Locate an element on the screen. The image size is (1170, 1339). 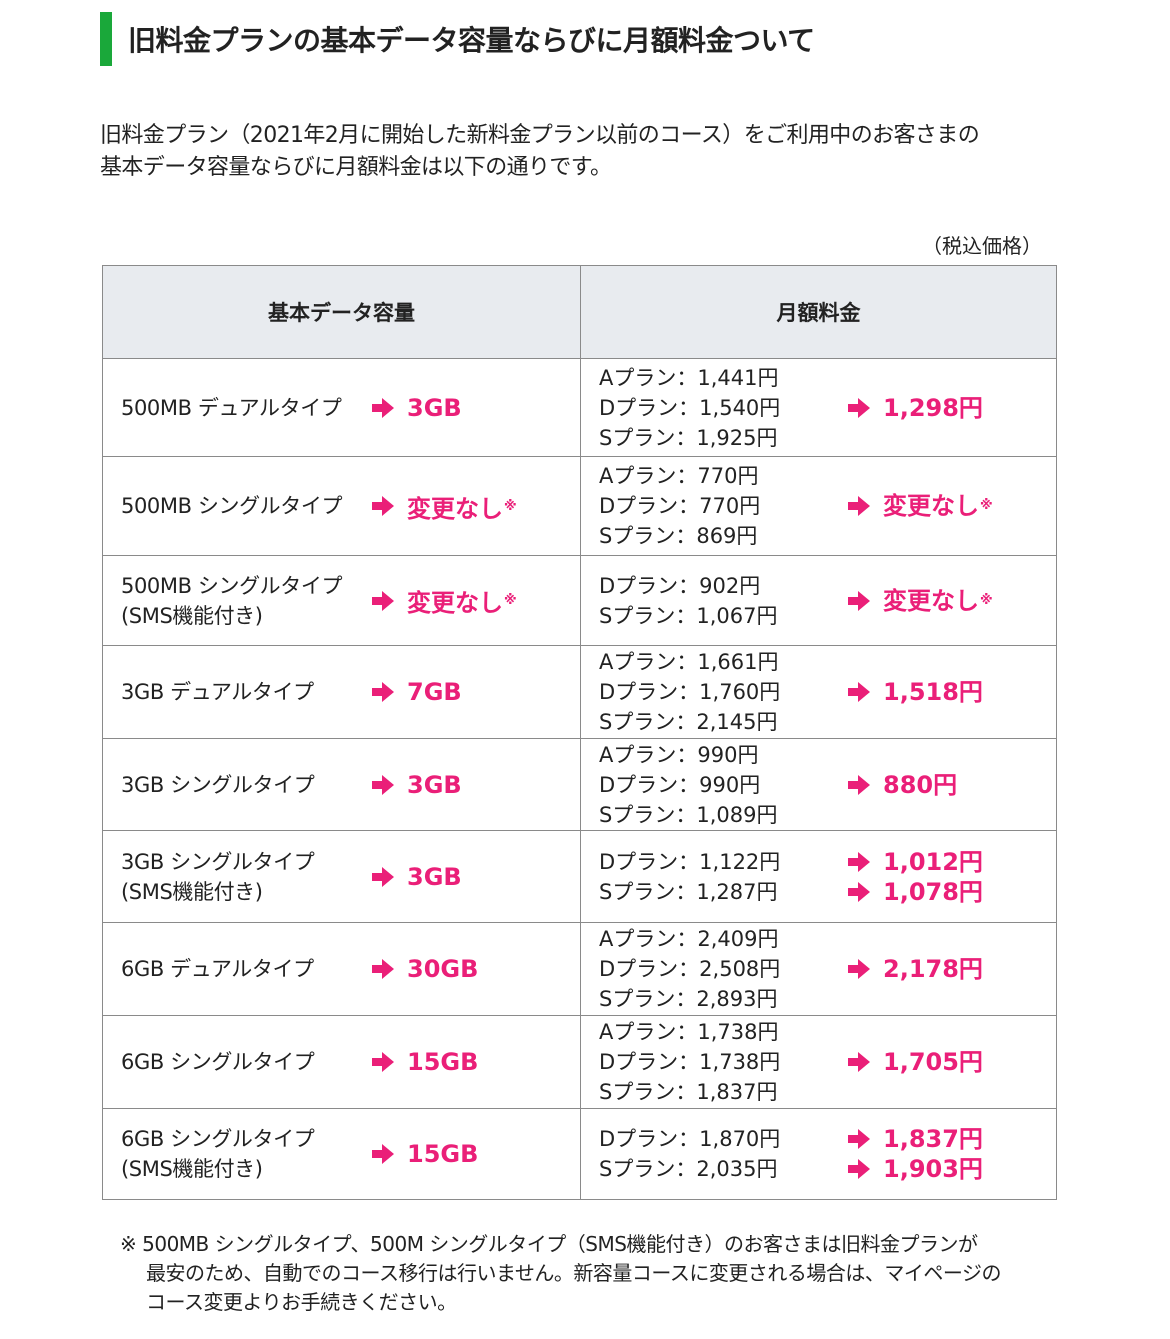
page-title: 旧料金プランの基本データ容量ならびに月額料金ついて is located at coordinates (471, 40).